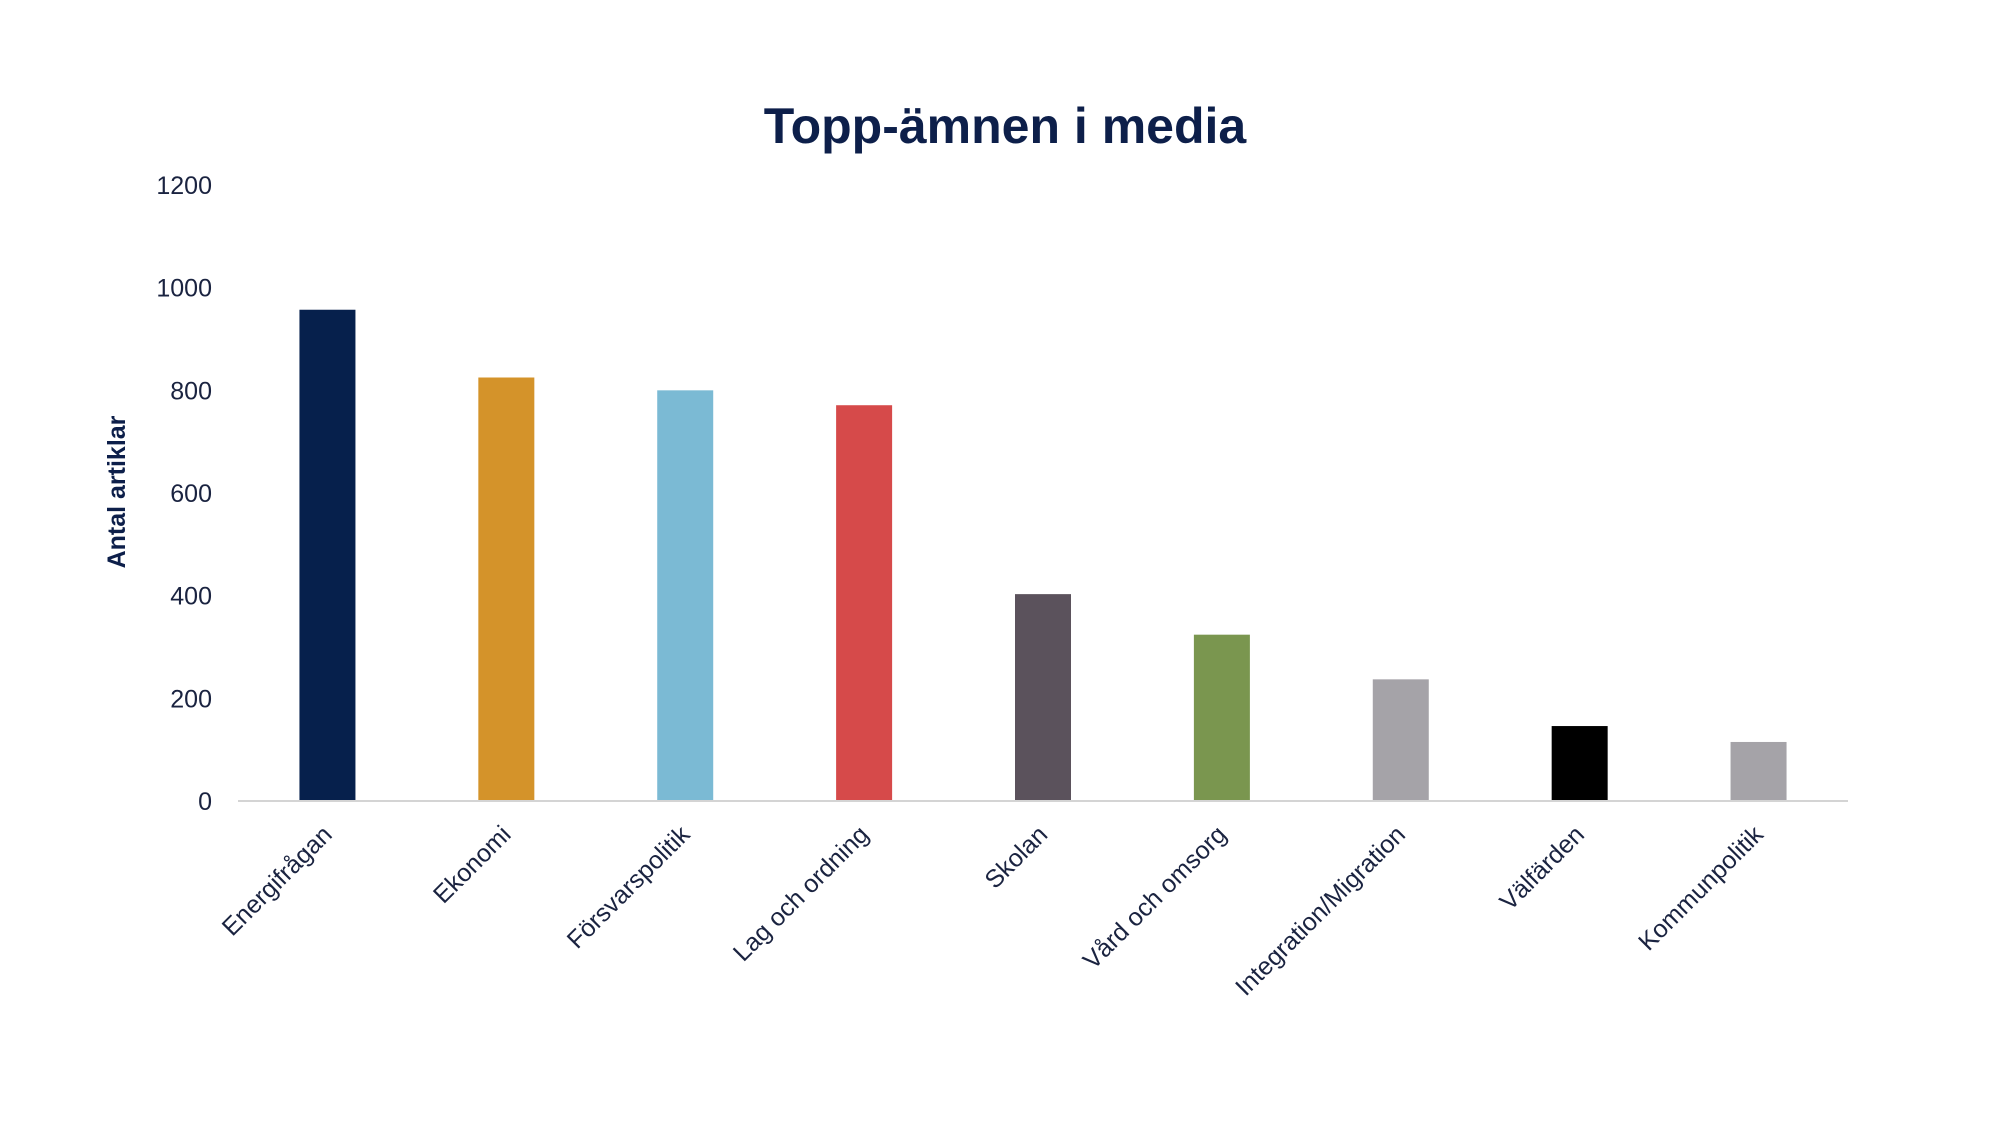 The width and height of the screenshot is (2000, 1125). I want to click on y-tick-label: 1000, so click(184, 289).